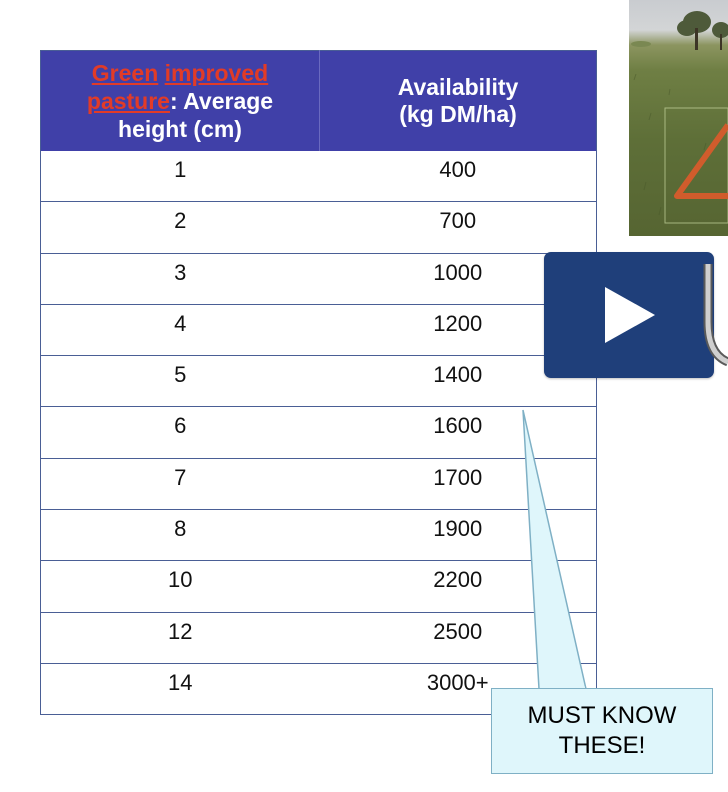  I want to click on table-row: 3 1000, so click(318, 279).